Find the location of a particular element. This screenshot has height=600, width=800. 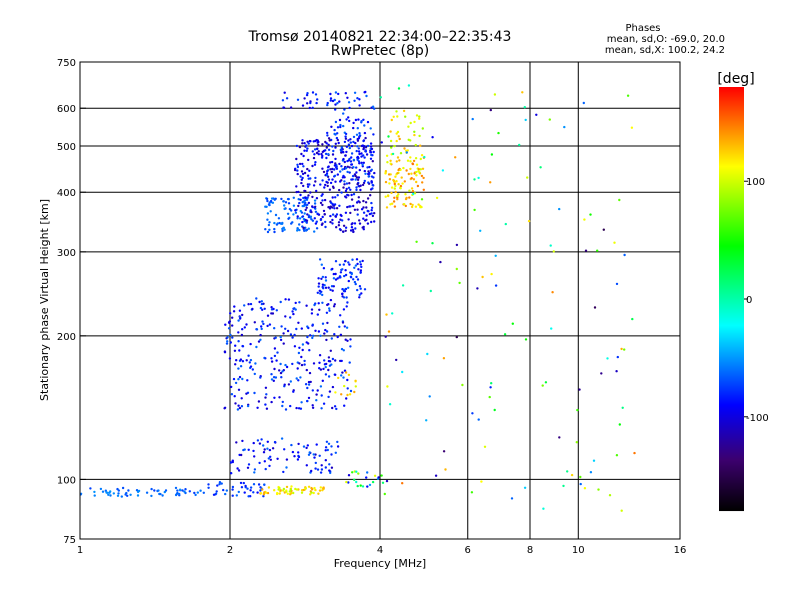

phases-x-stats: mean, sd,X: 100.2, 24.2 is located at coordinates (665, 50).